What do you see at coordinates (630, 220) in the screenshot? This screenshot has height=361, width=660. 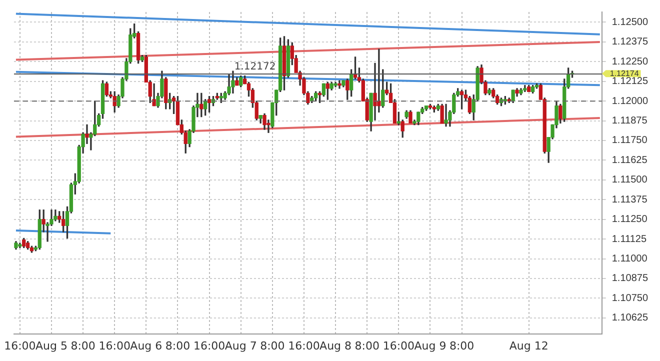 I see `y-tick-label: 1.11250` at bounding box center [630, 220].